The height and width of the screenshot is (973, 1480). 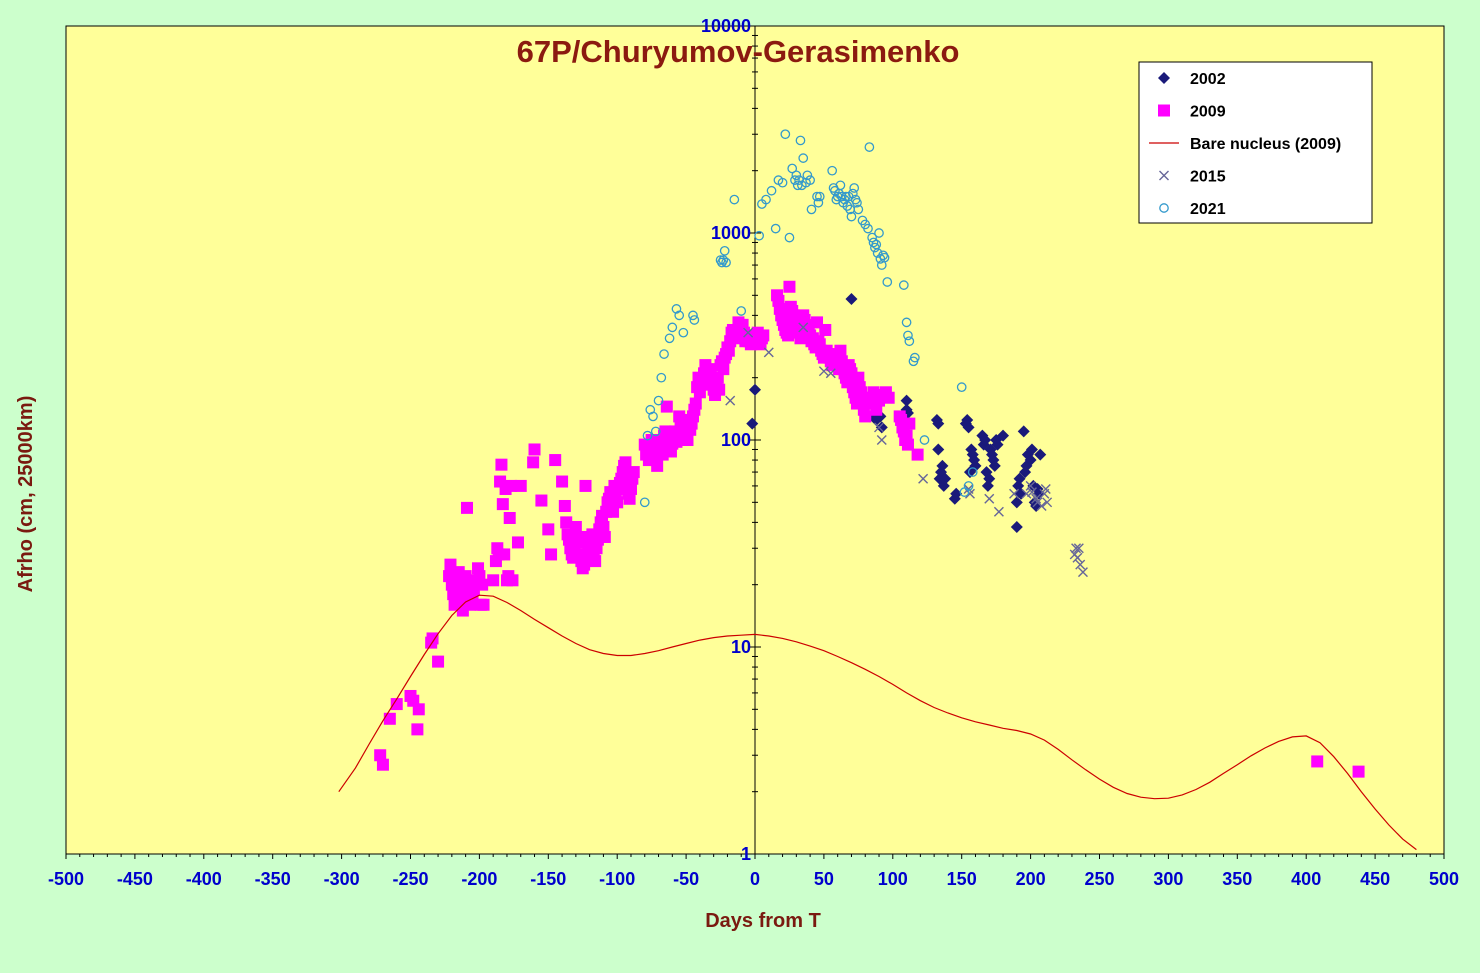 I want to click on x-tick-label: 150, so click(x=962, y=879).